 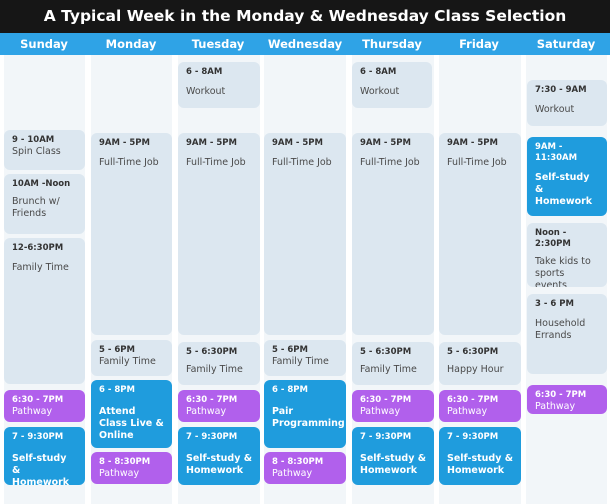 I want to click on event-time: 9 - 10AM, so click(x=33, y=140).